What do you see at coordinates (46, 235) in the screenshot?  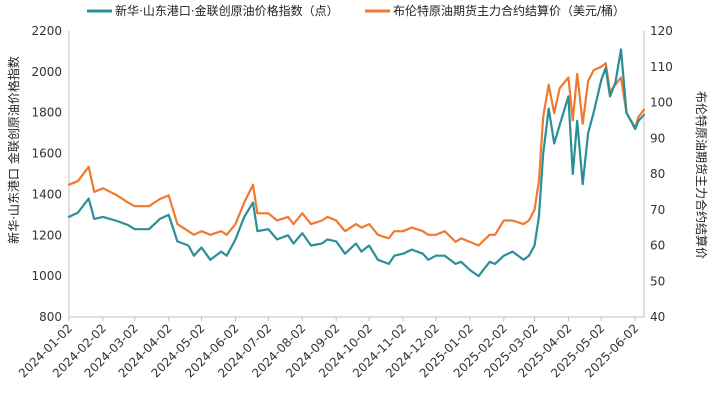 I see `y-left-tick-label: 1200` at bounding box center [46, 235].